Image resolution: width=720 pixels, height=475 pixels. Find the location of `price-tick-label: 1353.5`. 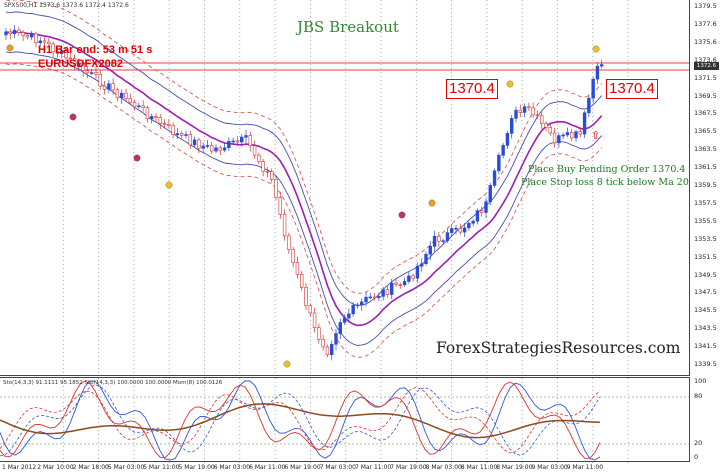

price-tick-label: 1353.5 is located at coordinates (705, 238).